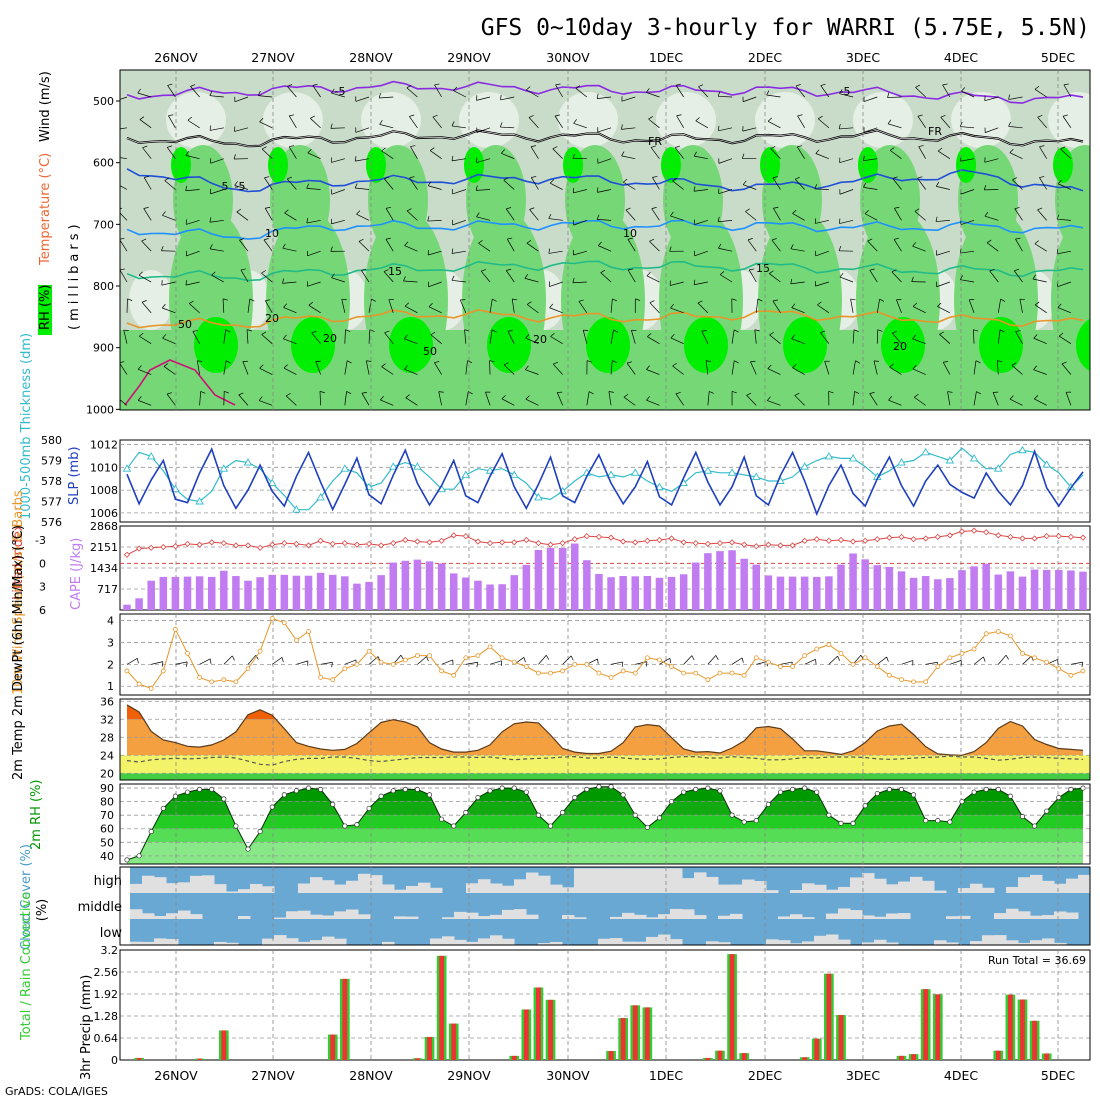 The height and width of the screenshot is (1100, 1100). I want to click on precip-convective-bar, so click(926, 1024).